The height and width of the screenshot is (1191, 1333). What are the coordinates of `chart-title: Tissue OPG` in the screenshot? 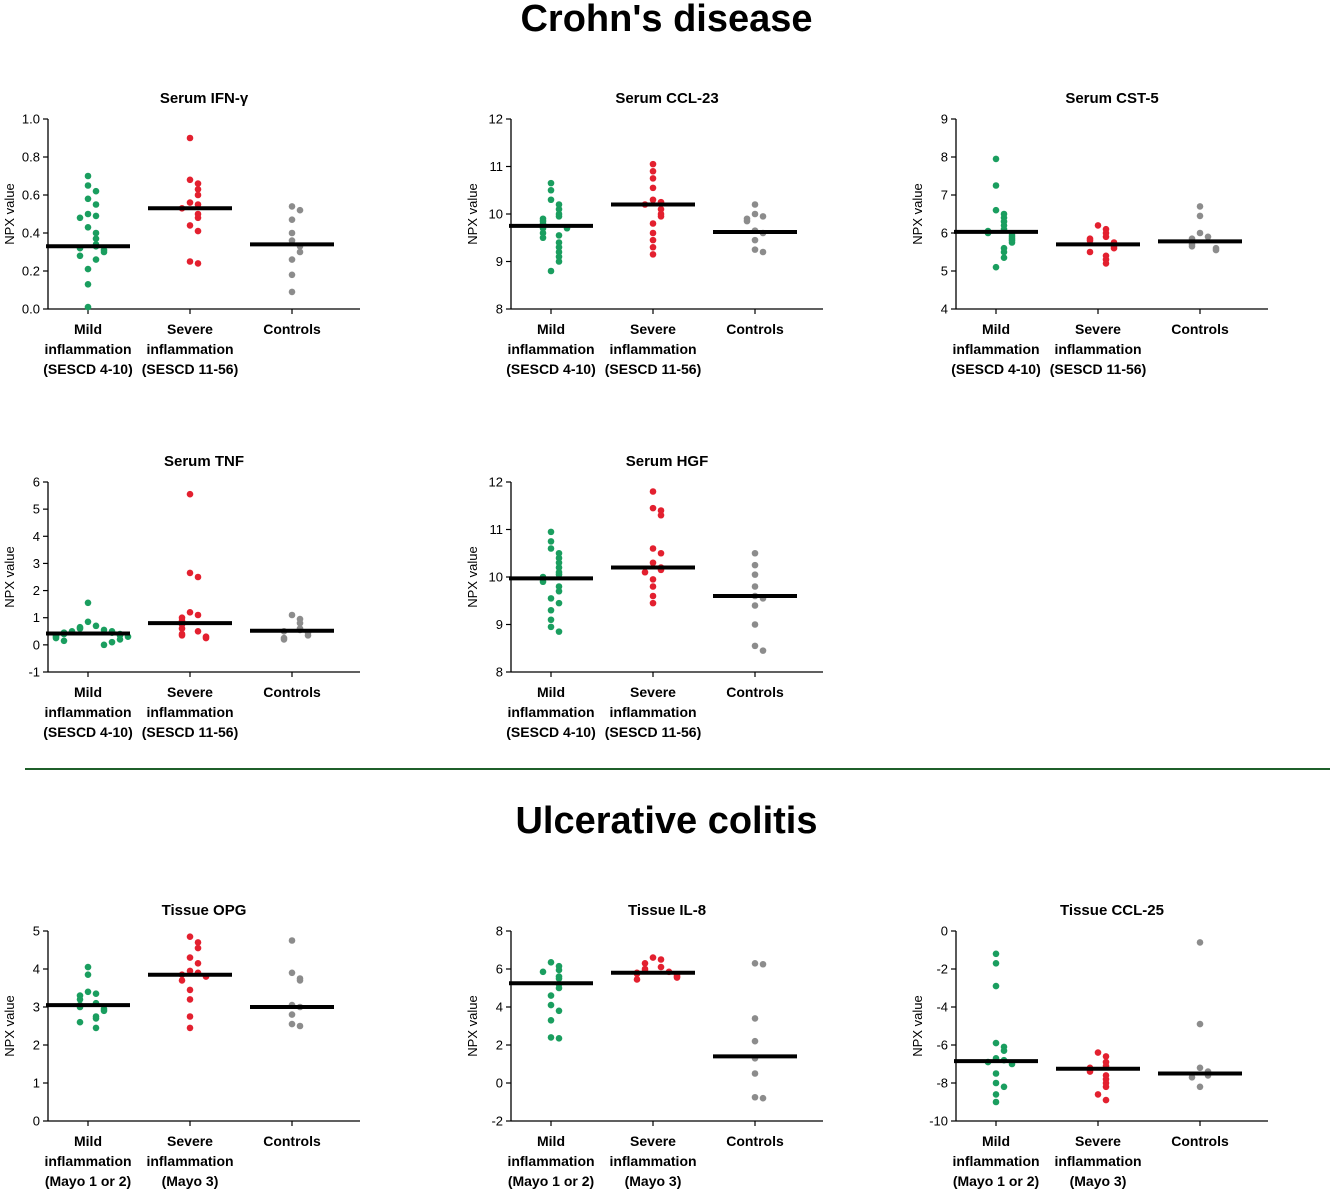 It's located at (204, 910).